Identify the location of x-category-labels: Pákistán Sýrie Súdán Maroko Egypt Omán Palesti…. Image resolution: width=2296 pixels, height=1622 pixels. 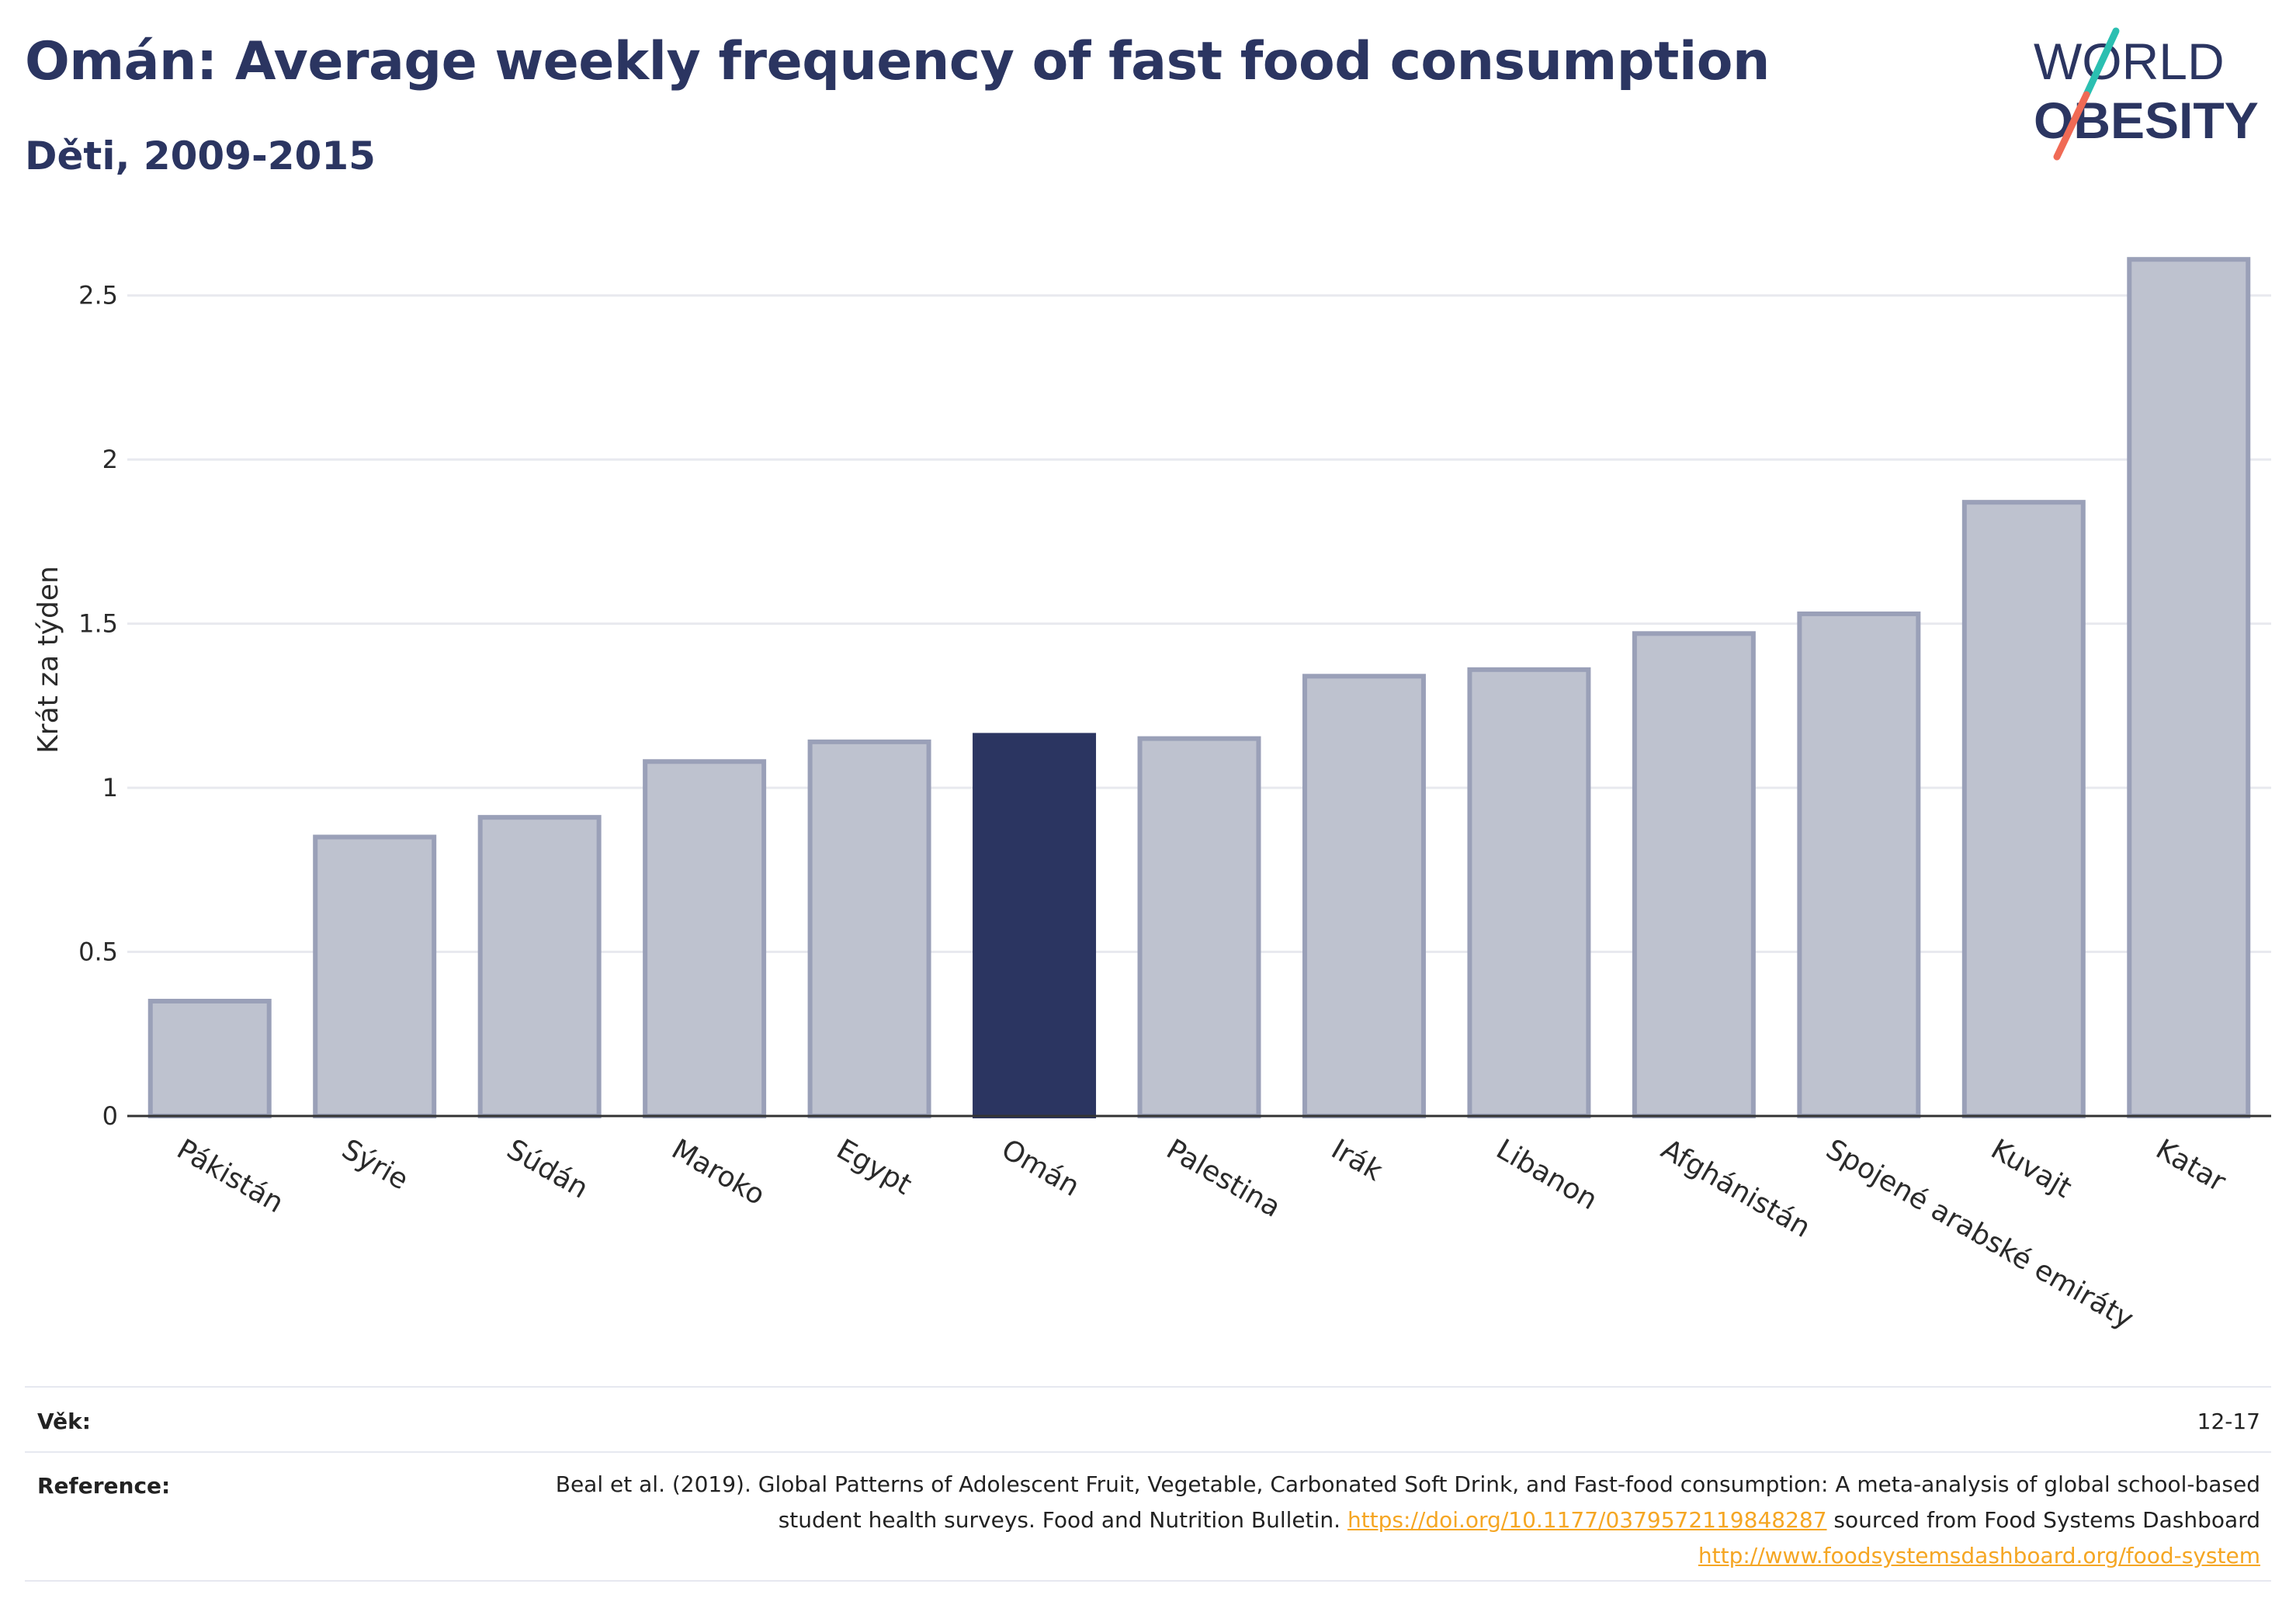
(1201, 1234).